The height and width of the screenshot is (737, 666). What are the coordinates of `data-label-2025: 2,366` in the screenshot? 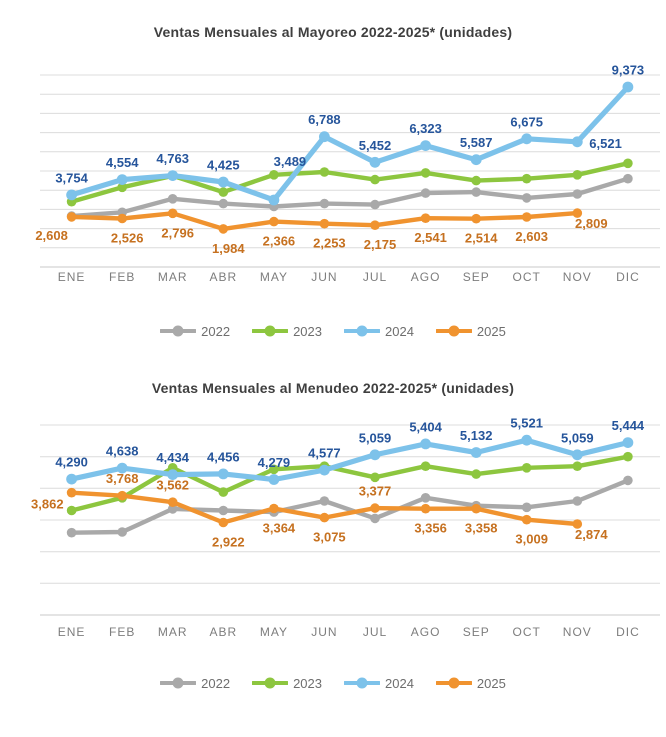 It's located at (279, 241).